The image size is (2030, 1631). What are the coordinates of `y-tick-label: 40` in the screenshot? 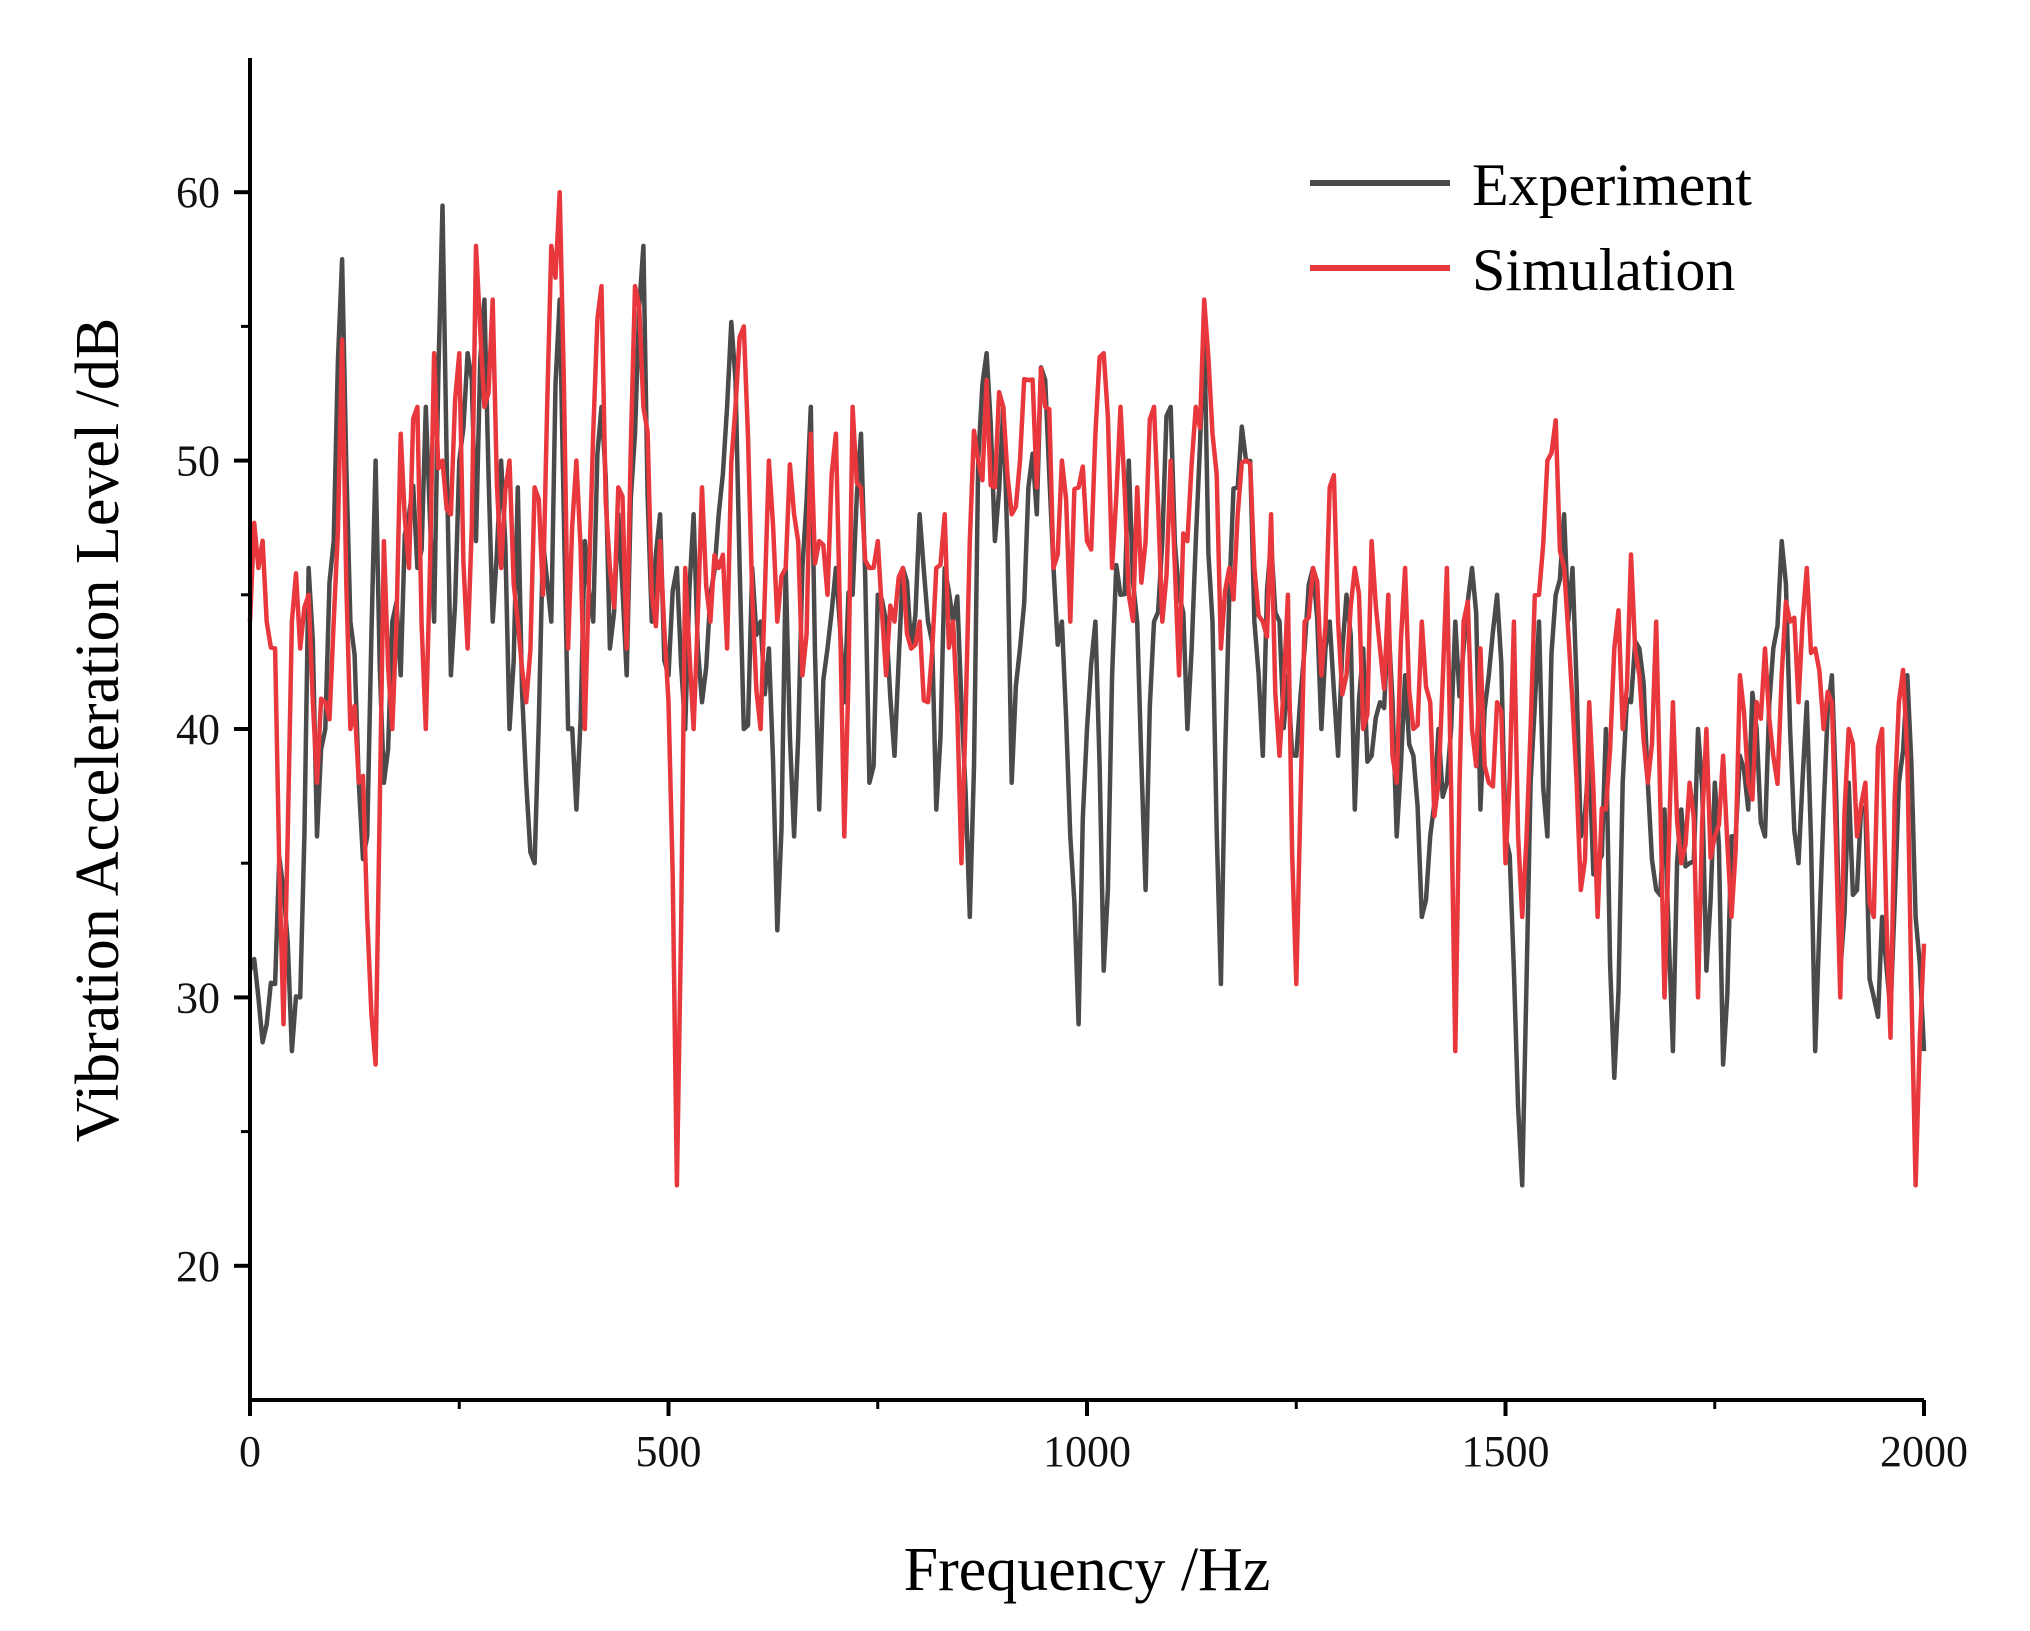 It's located at (198, 729).